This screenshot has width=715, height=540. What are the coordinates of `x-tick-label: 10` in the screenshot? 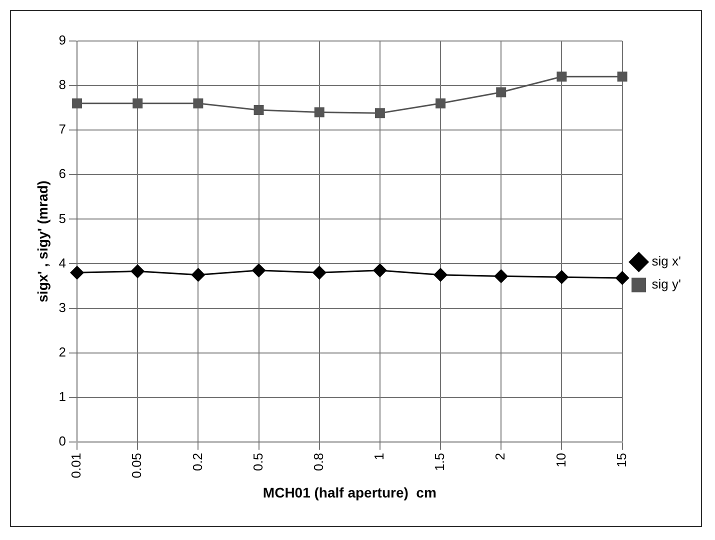 It's located at (560, 460).